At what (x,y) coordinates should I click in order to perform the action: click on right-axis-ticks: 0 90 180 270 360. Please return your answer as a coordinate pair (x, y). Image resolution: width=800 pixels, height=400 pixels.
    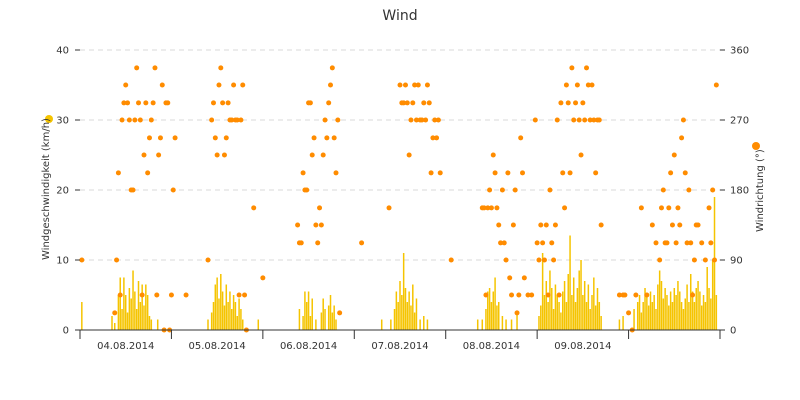
    Looking at the image, I should click on (734, 191).